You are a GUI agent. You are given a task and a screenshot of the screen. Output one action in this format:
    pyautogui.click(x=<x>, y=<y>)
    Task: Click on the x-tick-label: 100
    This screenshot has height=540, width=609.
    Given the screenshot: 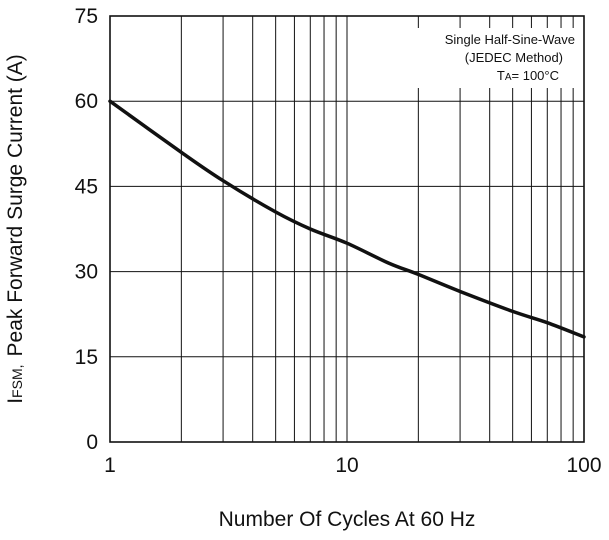 What is the action you would take?
    pyautogui.click(x=583, y=465)
    